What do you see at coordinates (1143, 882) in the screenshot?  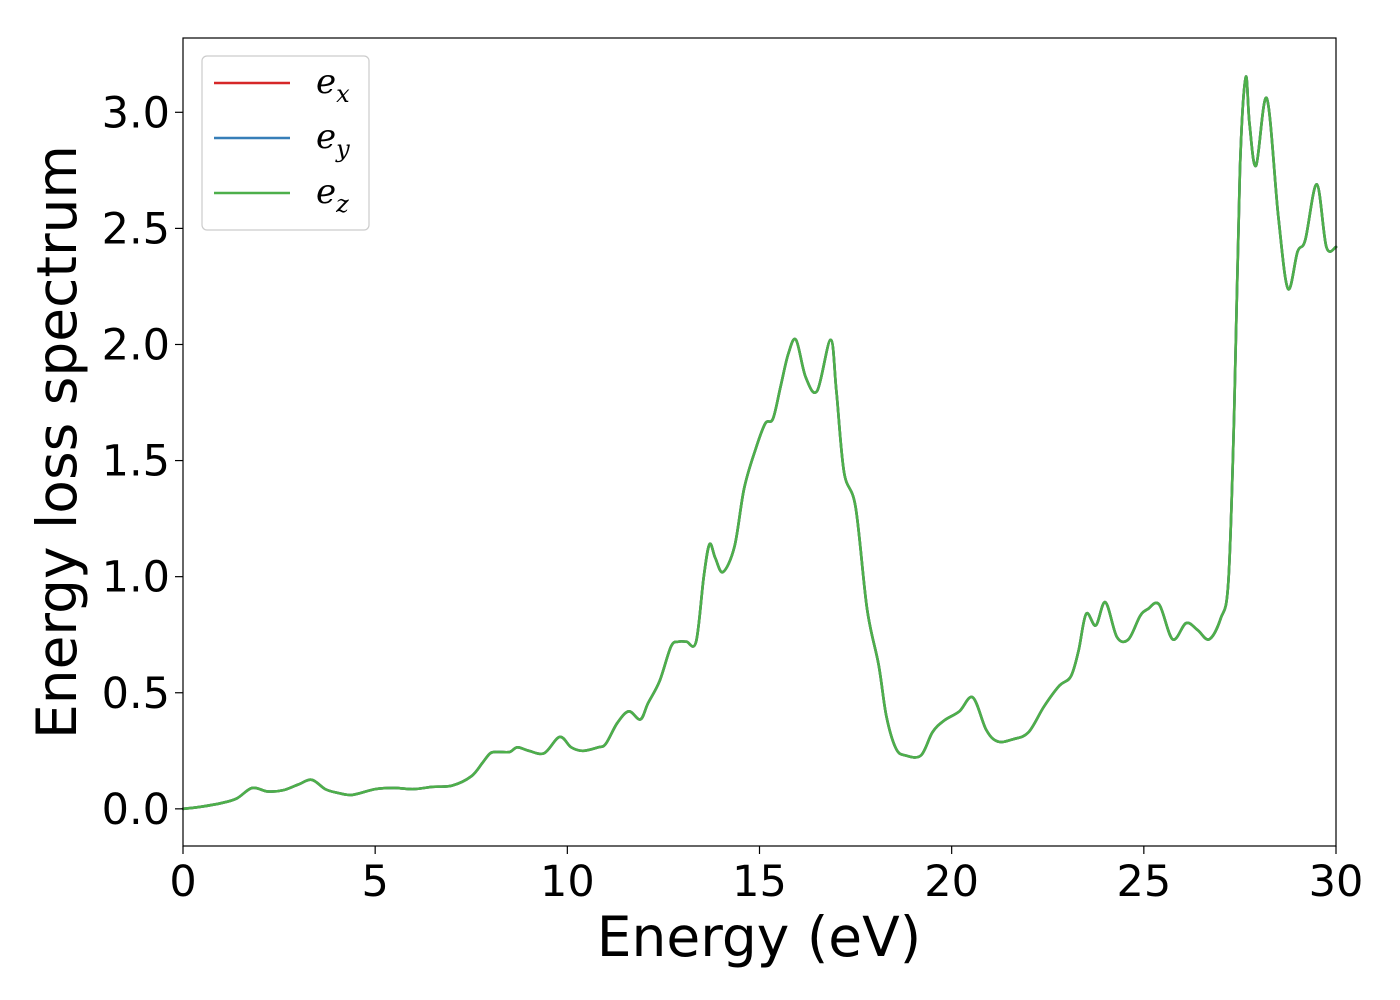 I see `x-tick-label: 25` at bounding box center [1143, 882].